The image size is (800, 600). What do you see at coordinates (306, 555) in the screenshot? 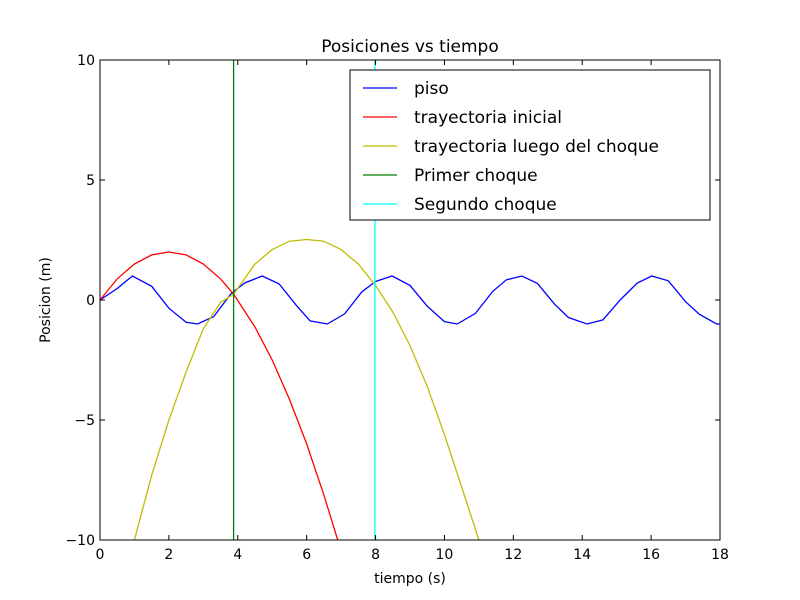
I see `x-tick-label: 6` at bounding box center [306, 555].